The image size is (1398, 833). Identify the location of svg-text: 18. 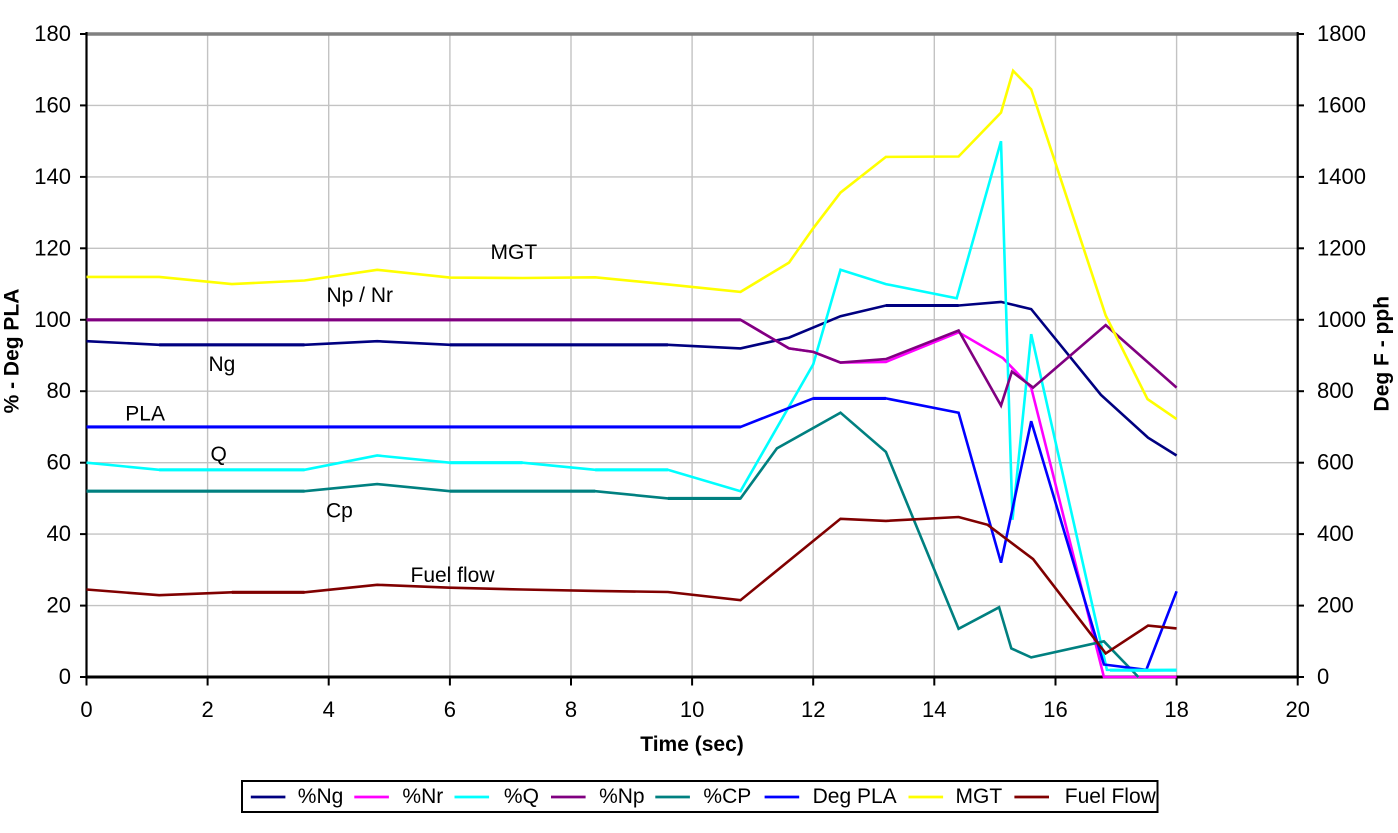
(1176, 709).